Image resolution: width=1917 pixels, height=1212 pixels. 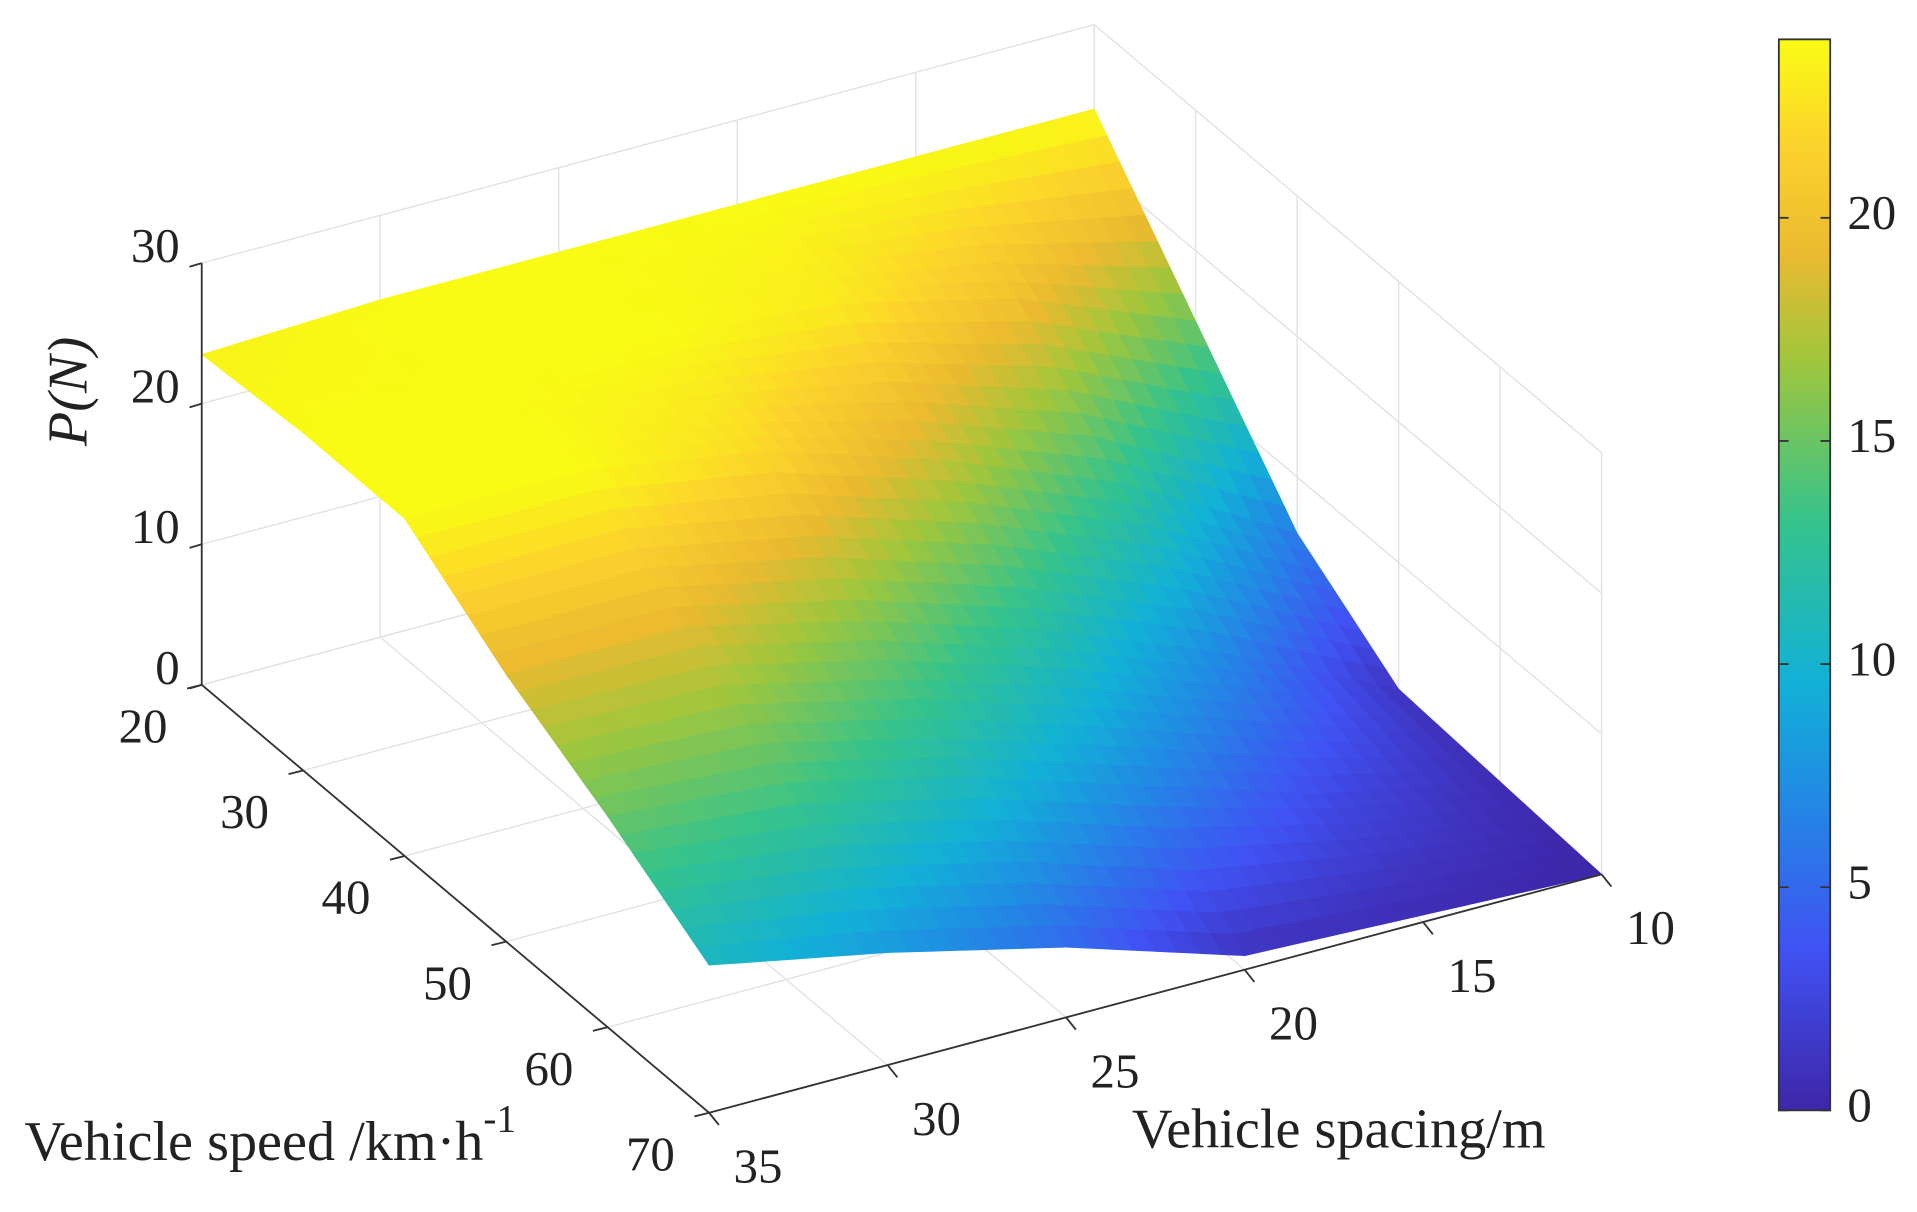 What do you see at coordinates (1293, 1023) in the screenshot?
I see `x-tick-label: 20` at bounding box center [1293, 1023].